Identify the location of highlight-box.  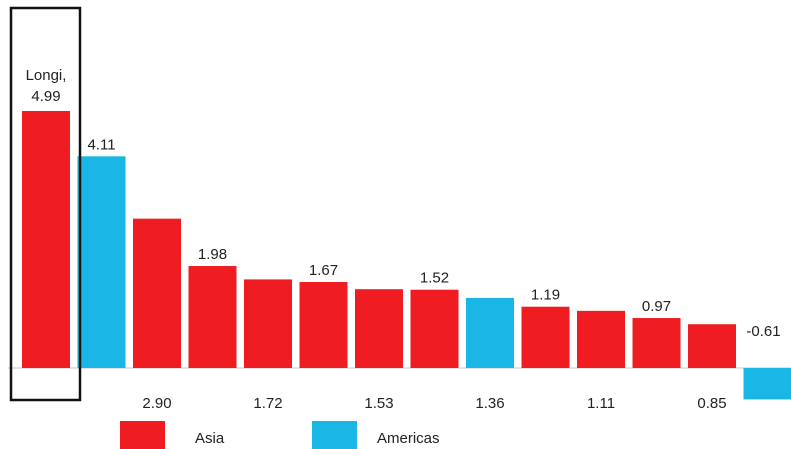
(45, 204).